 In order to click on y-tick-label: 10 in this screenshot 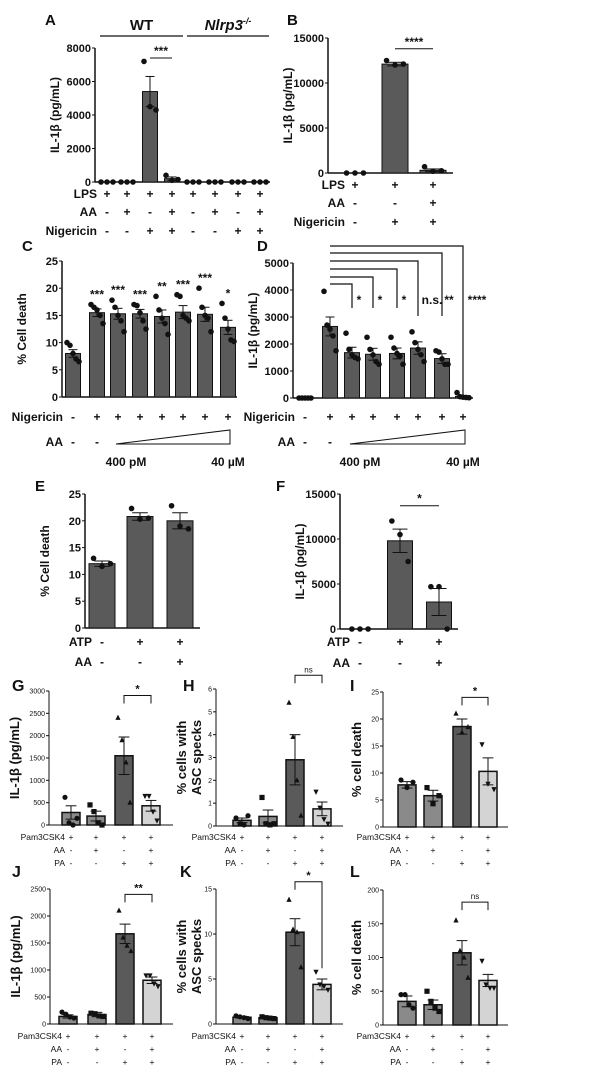, I will do `click(375, 774)`.